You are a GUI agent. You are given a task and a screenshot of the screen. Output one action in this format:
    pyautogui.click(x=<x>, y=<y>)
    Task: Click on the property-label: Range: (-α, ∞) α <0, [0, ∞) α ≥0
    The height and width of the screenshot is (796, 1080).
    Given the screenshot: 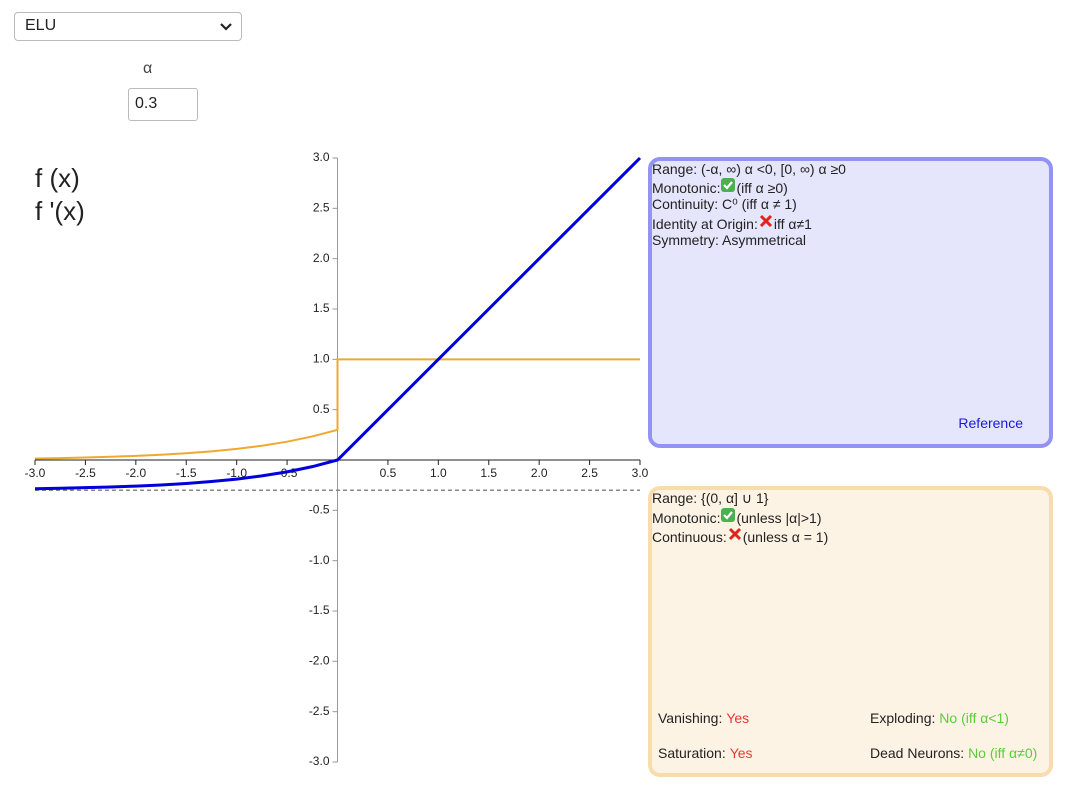 What is the action you would take?
    pyautogui.click(x=749, y=169)
    